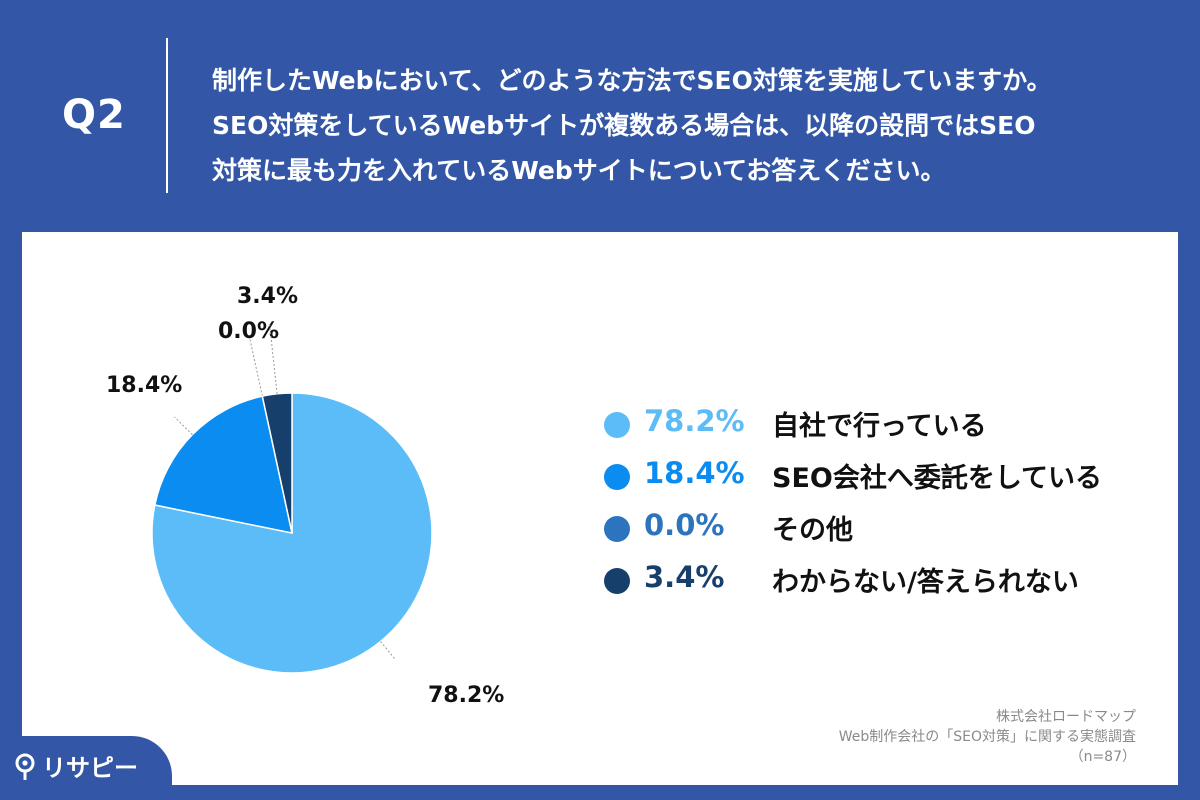 This screenshot has width=1200, height=800. Describe the element at coordinates (925, 582) in the screenshot. I see `legend-label: わからない/答えられない` at that location.